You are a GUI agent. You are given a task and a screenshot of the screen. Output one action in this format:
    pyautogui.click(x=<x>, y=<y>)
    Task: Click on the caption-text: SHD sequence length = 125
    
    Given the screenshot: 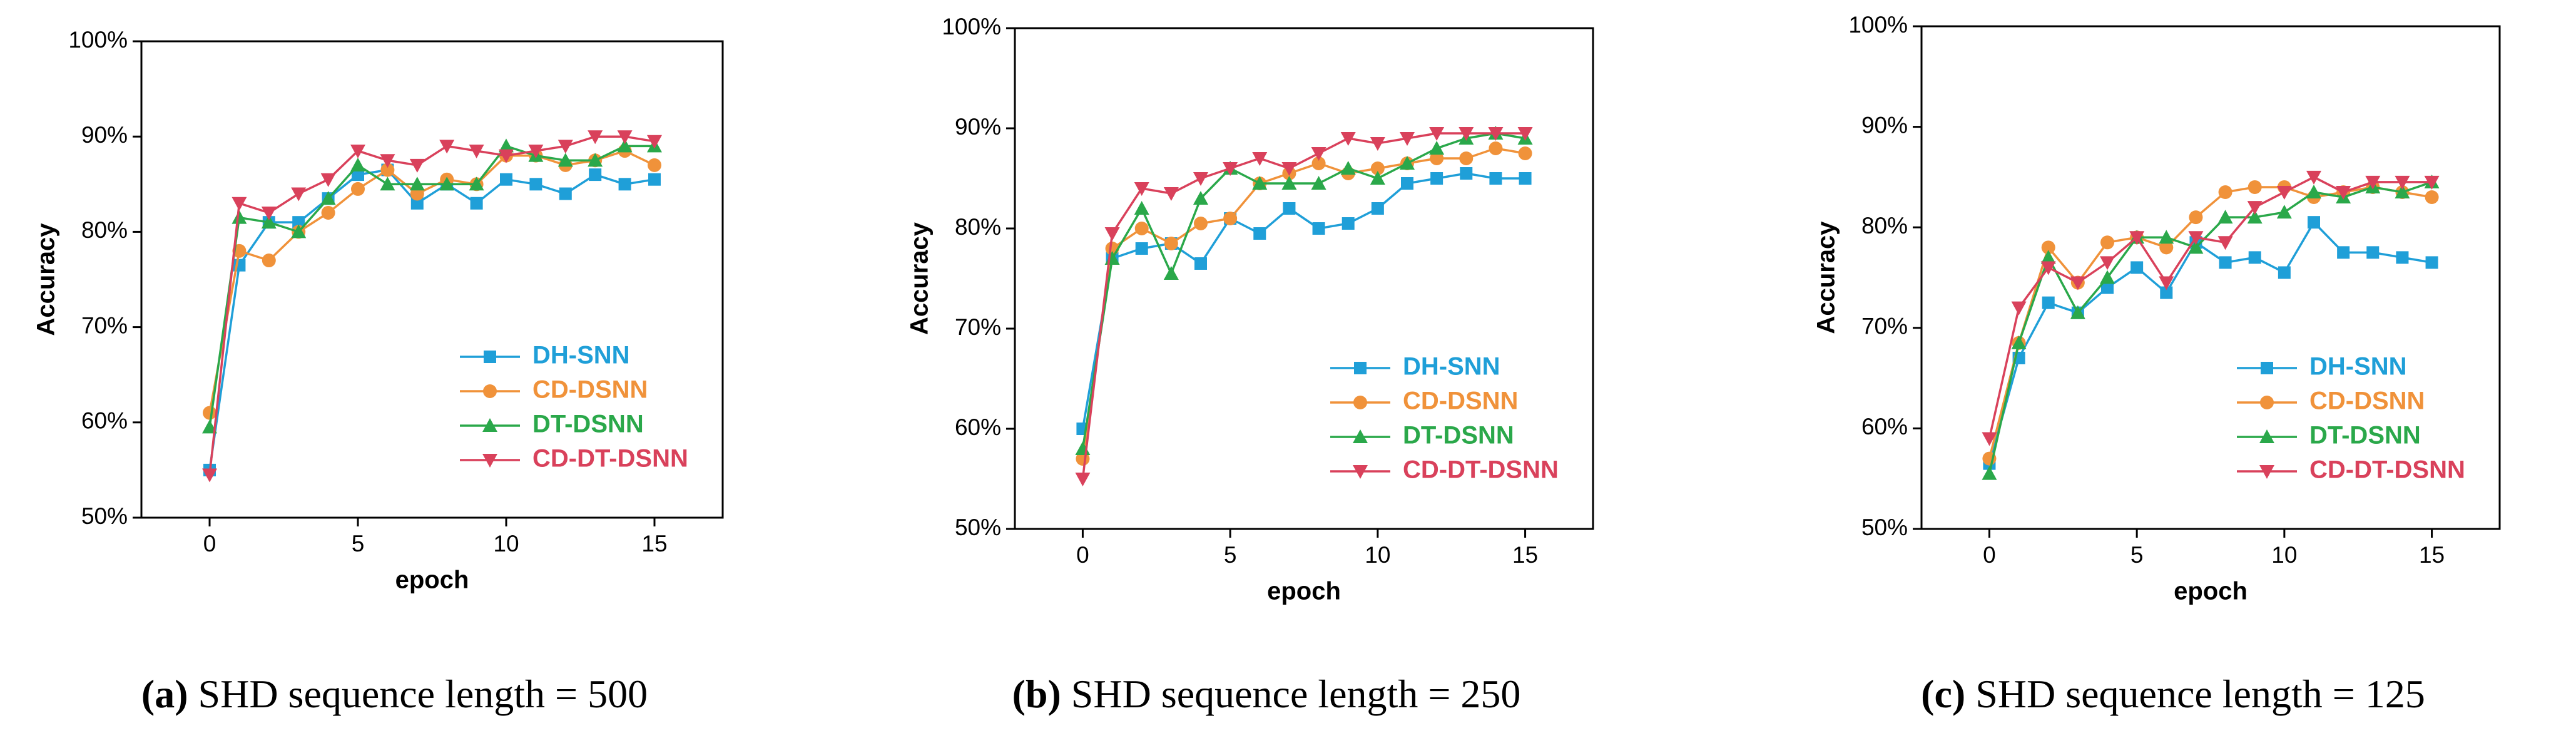 What is the action you would take?
    pyautogui.click(x=2200, y=694)
    